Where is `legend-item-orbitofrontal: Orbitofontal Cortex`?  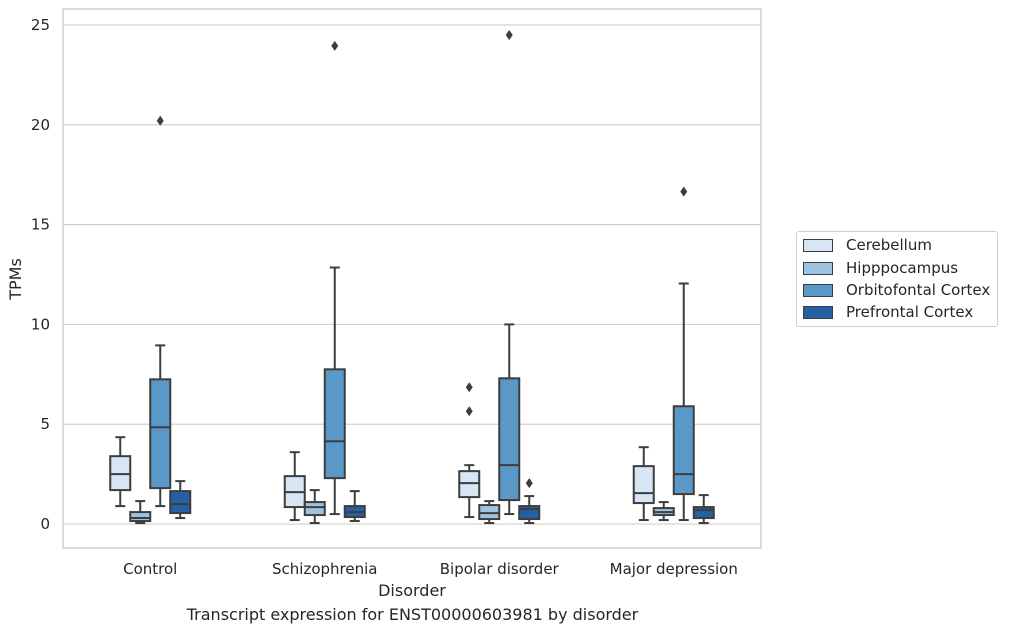
legend-item-orbitofrontal: Orbitofontal Cortex is located at coordinates (896, 290).